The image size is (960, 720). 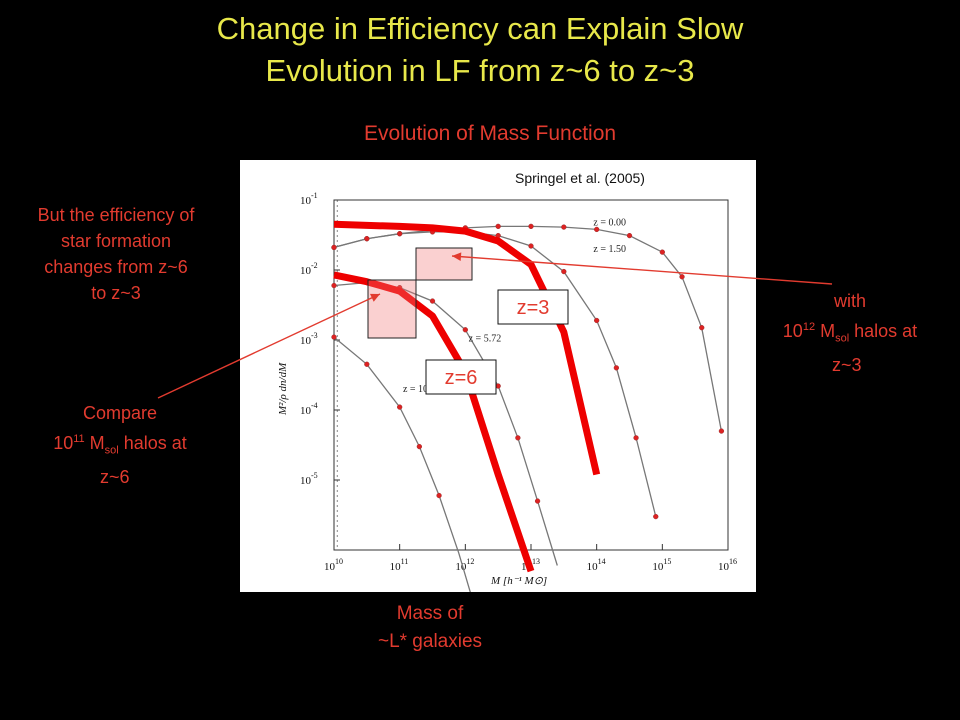 I want to click on y-tick-label: 10⁻¹, so click(x=309, y=199).